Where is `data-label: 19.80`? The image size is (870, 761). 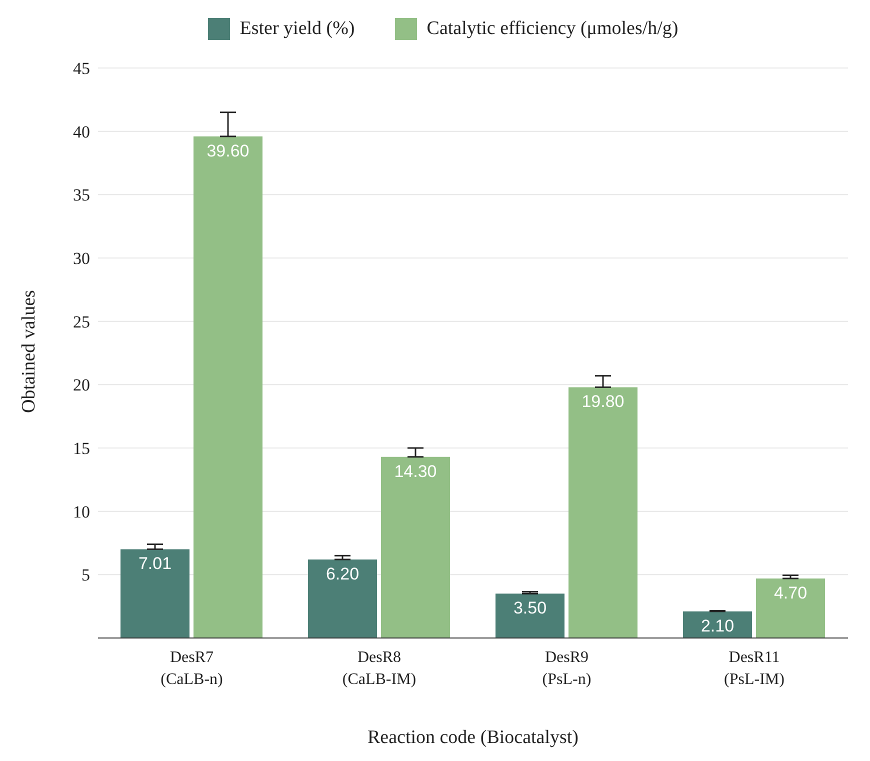
data-label: 19.80 is located at coordinates (603, 402).